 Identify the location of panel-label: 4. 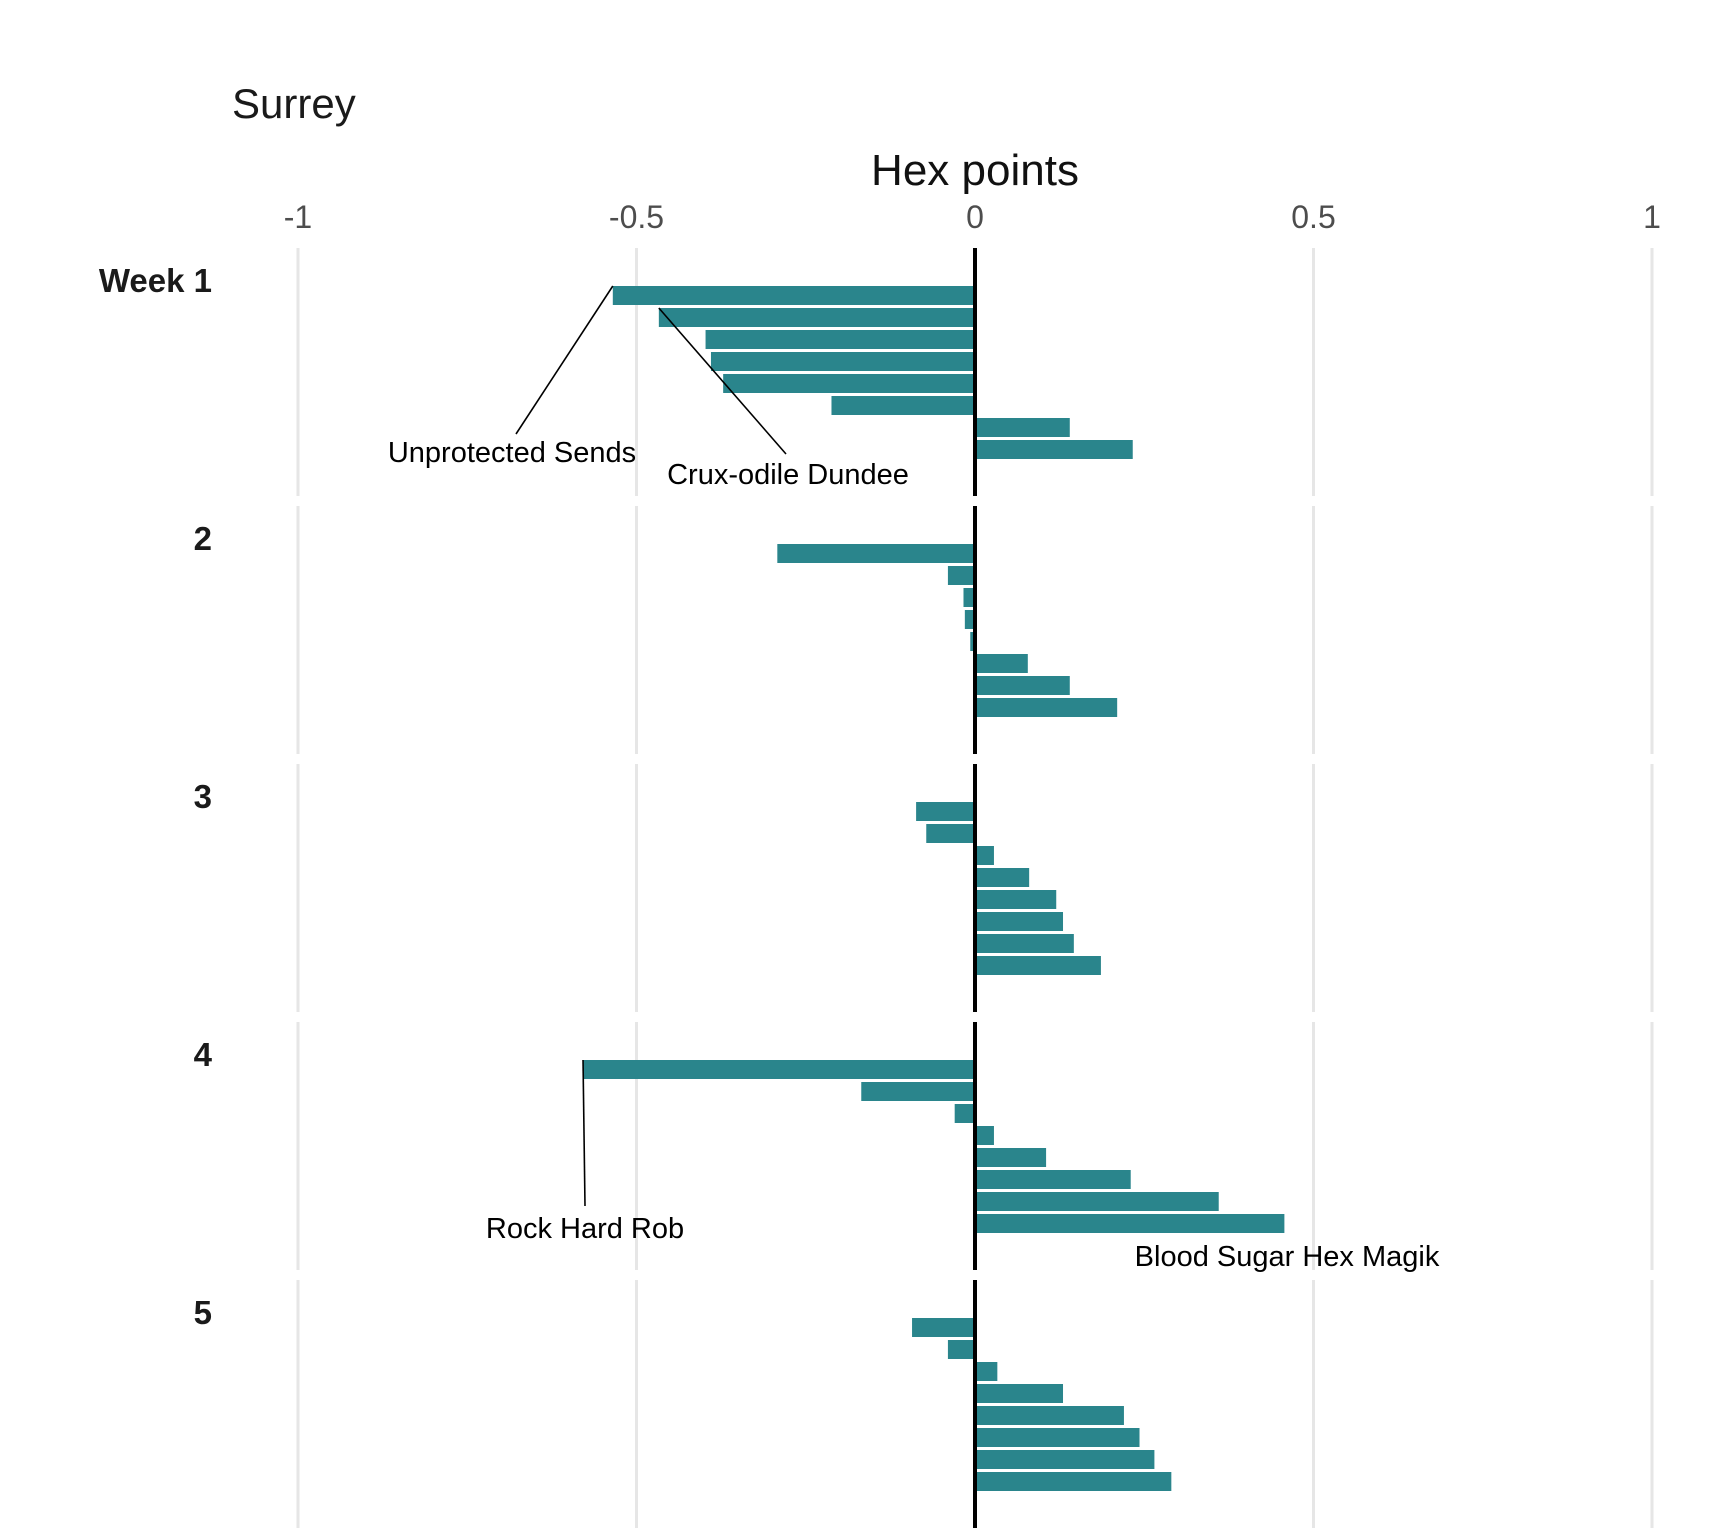
(203, 1054).